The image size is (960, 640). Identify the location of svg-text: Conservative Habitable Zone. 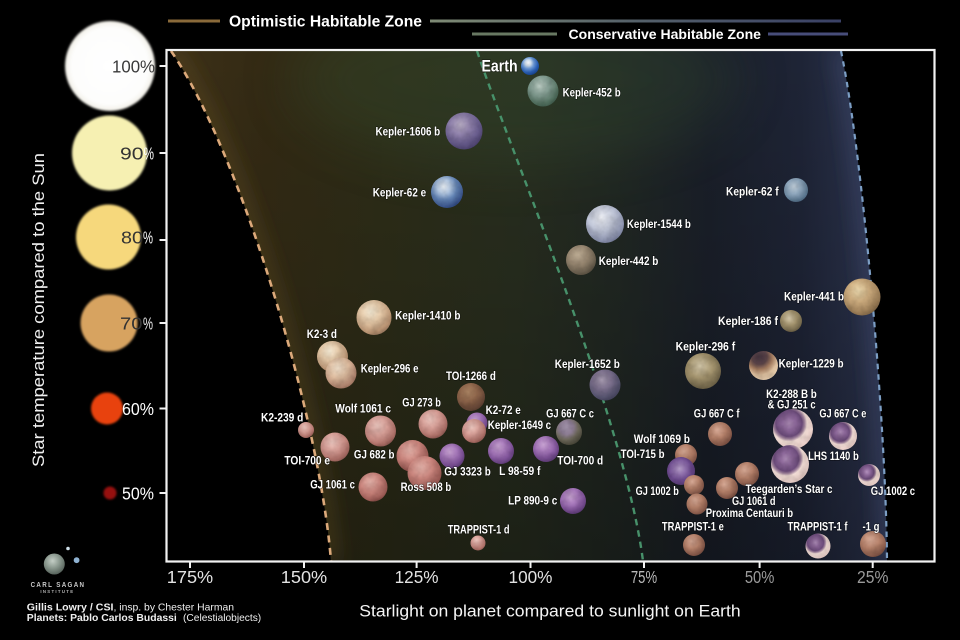
(665, 34).